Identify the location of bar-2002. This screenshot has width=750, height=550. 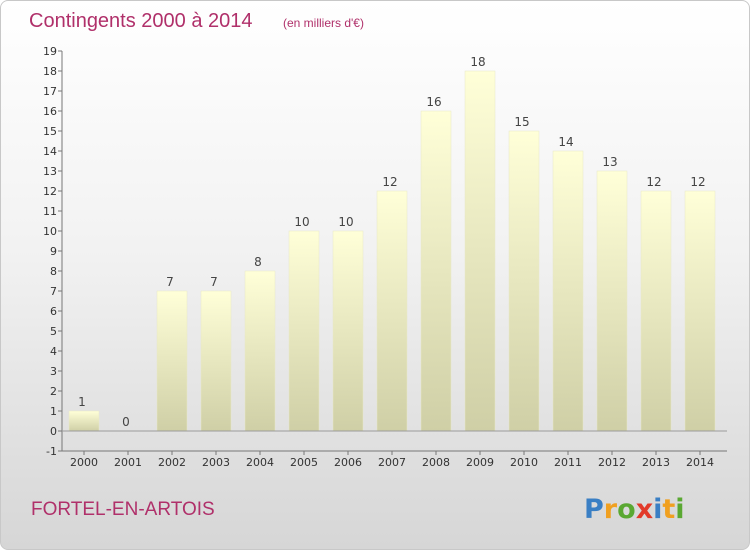
(172, 361).